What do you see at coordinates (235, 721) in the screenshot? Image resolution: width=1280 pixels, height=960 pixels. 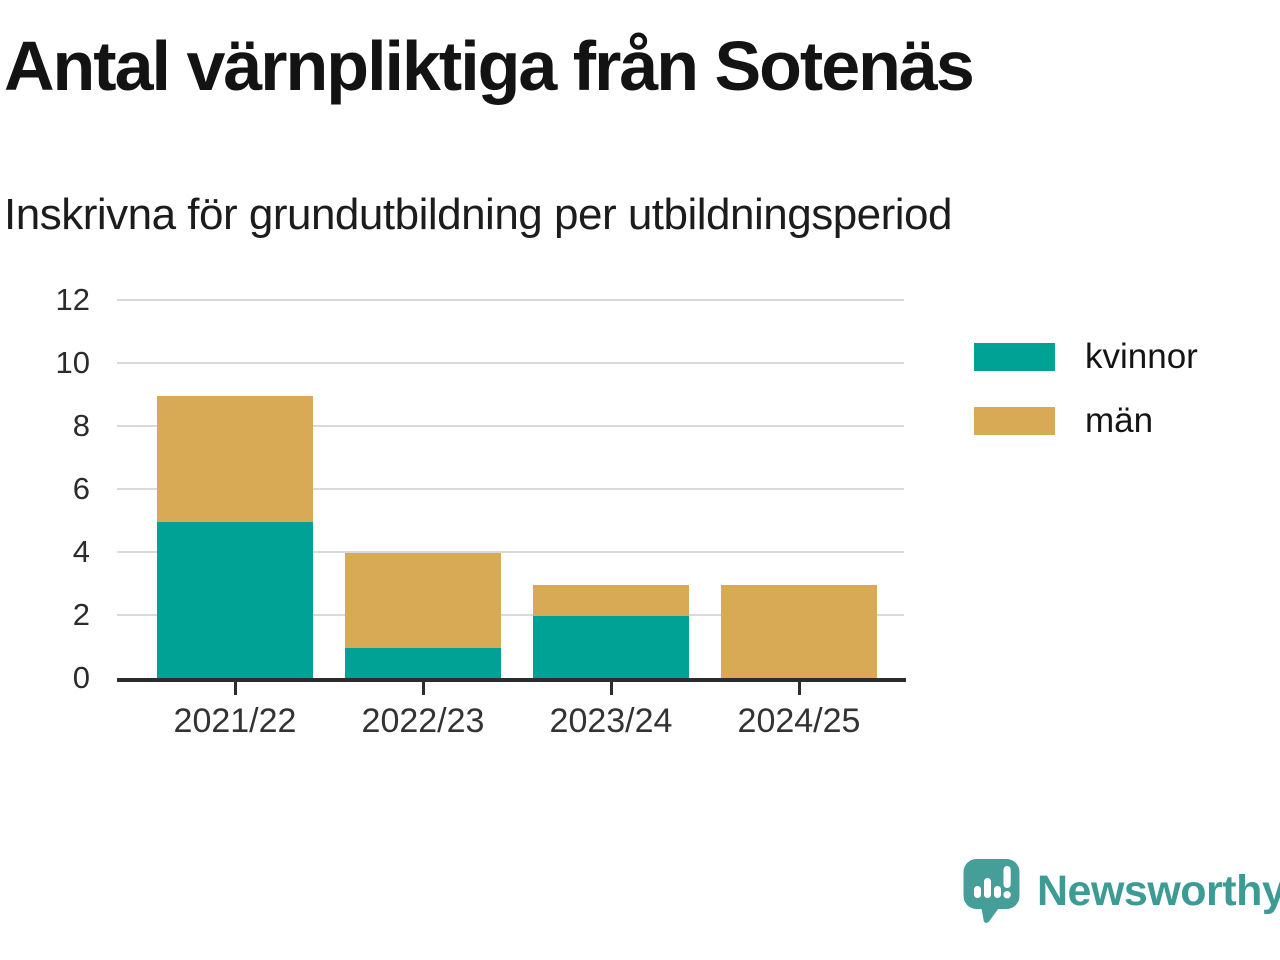 I see `x-axis-category-label: 2021/22` at bounding box center [235, 721].